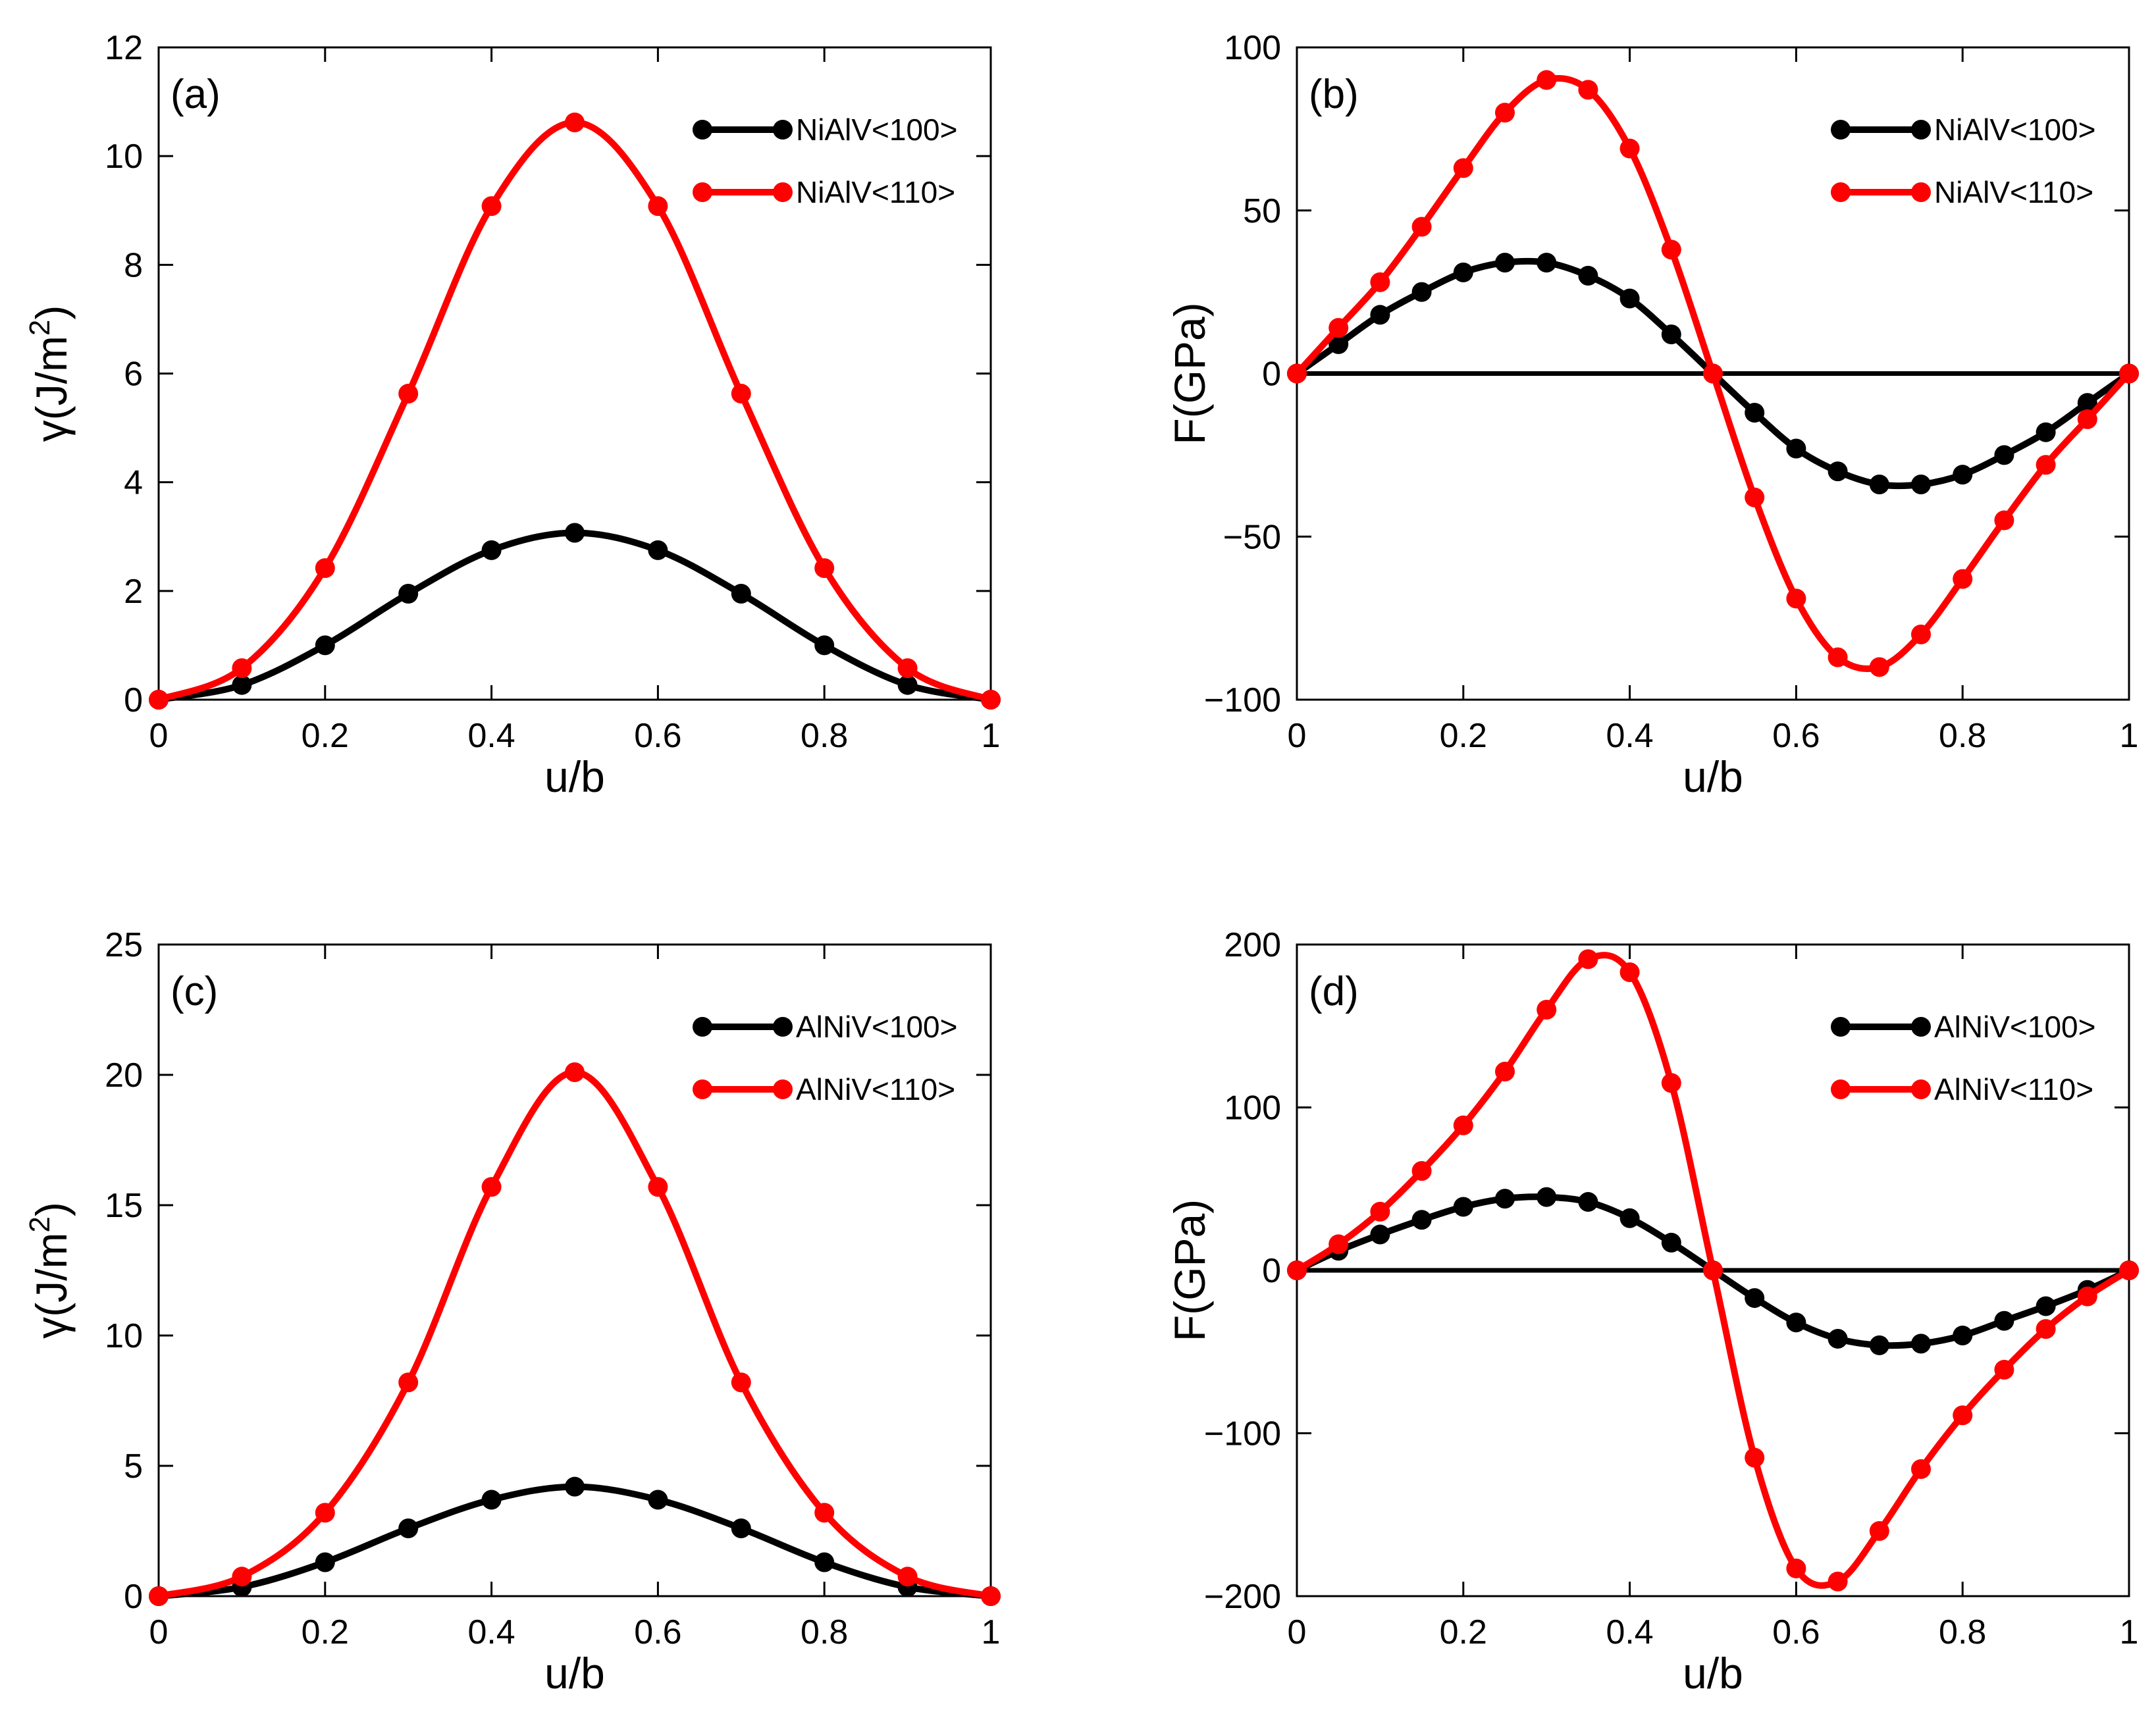 The height and width of the screenshot is (1712, 2156). Describe the element at coordinates (1463, 1632) in the screenshot. I see `x-tick-label: 0.2` at that location.